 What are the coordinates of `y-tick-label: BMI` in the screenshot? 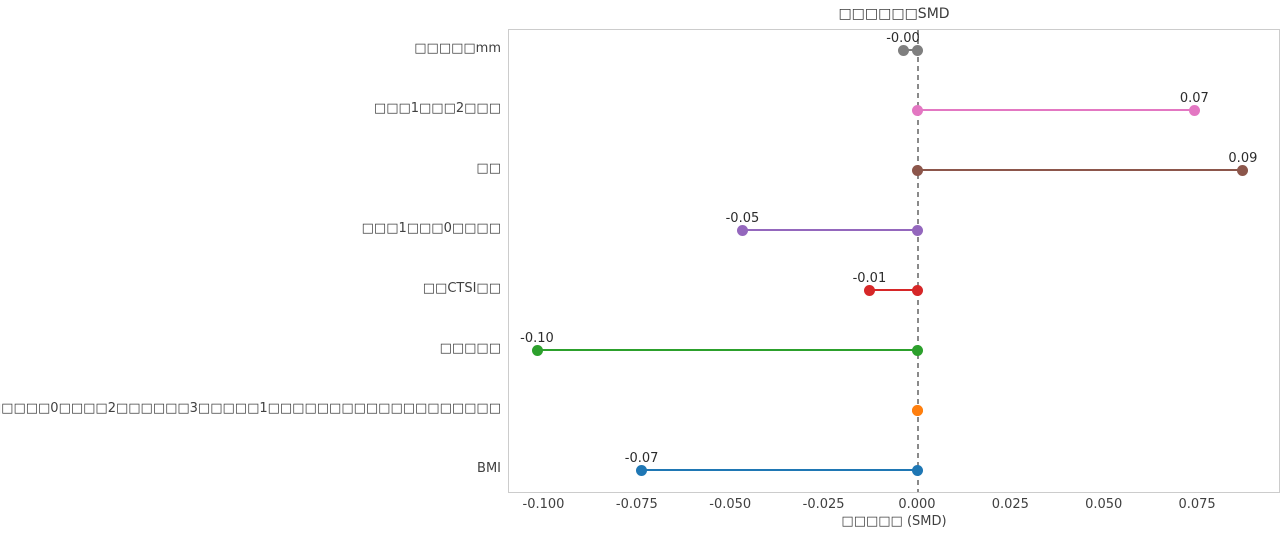 It's located at (489, 468).